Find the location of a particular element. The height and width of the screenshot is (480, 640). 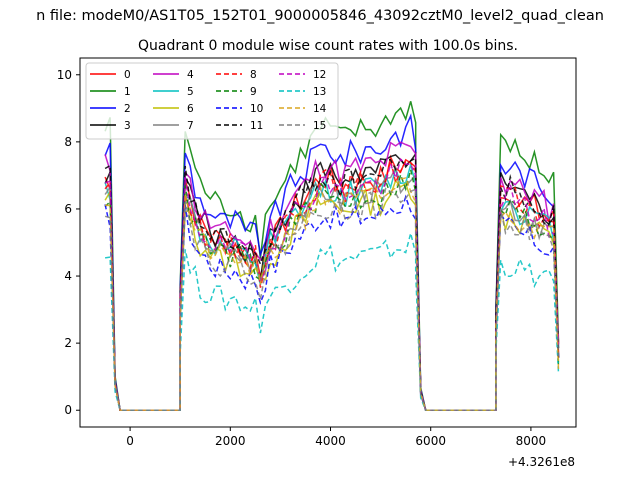

legend-label-11: 11 is located at coordinates (256, 126).